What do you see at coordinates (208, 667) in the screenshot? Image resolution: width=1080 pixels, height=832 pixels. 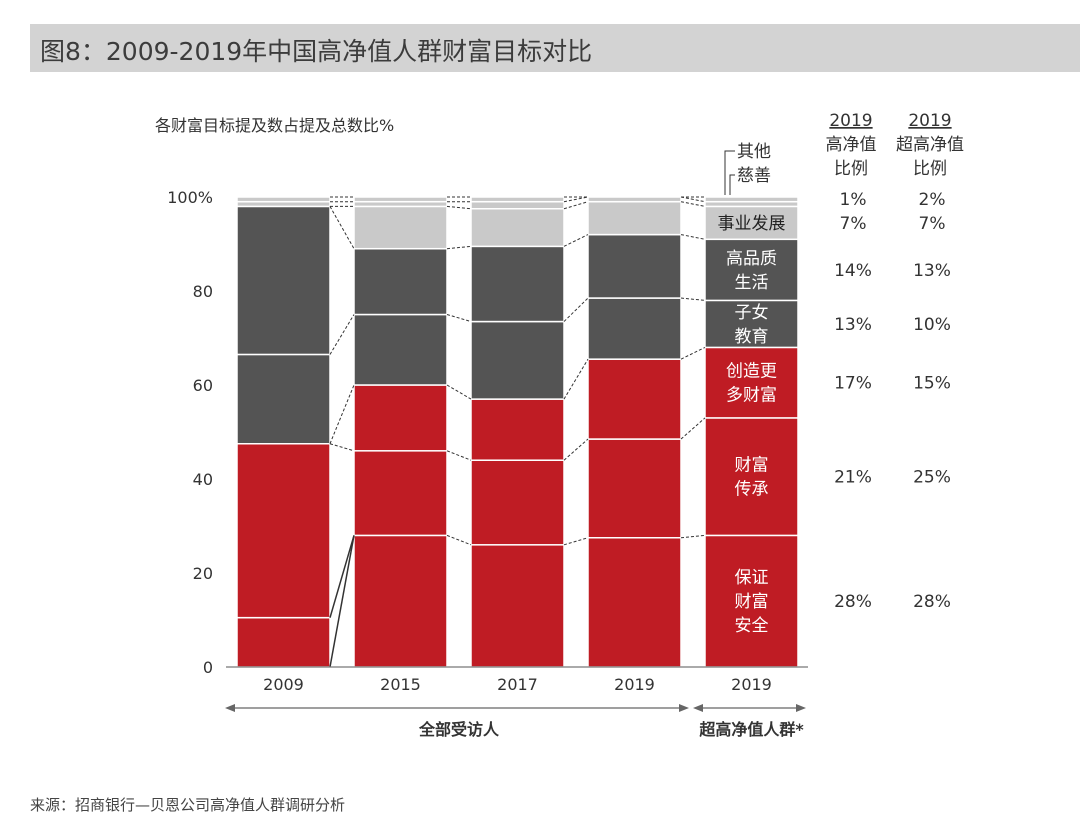 I see `y-tick-label: 0` at bounding box center [208, 667].